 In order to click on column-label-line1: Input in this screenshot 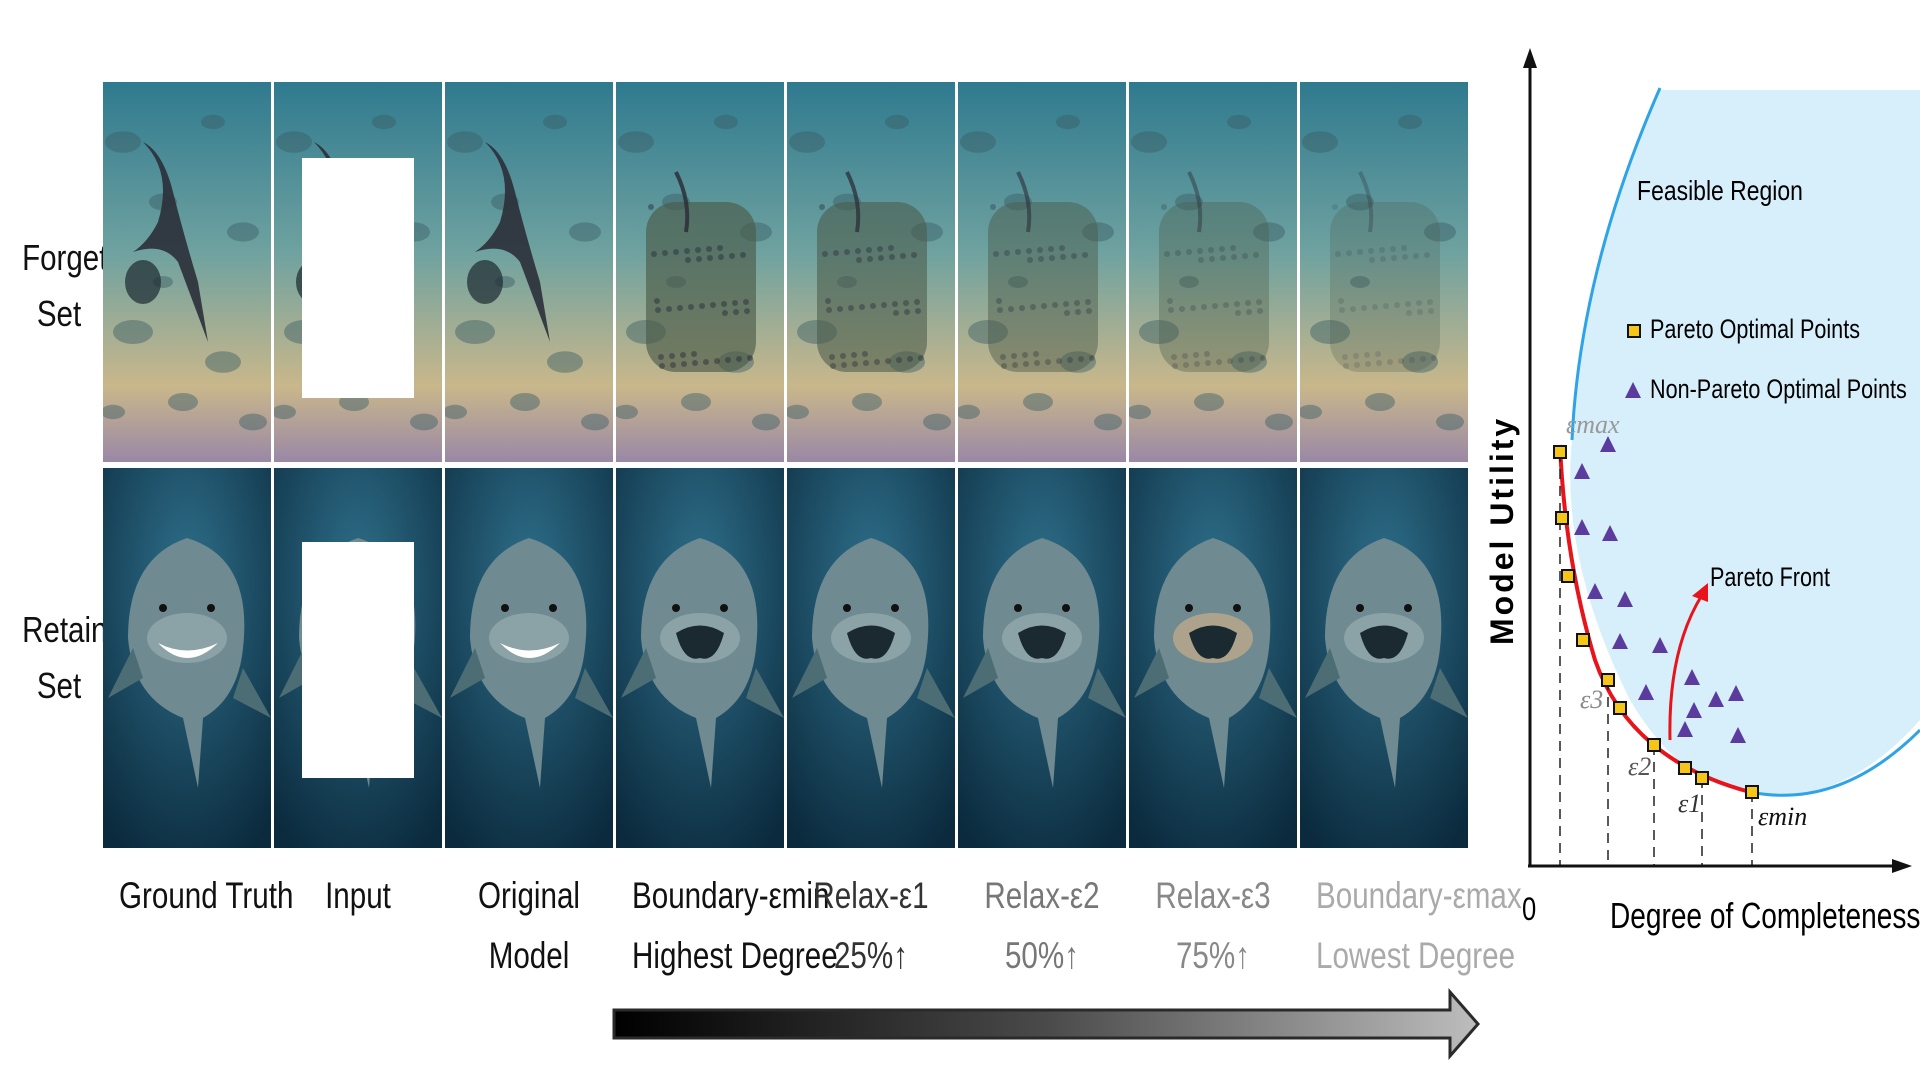, I will do `click(358, 895)`.